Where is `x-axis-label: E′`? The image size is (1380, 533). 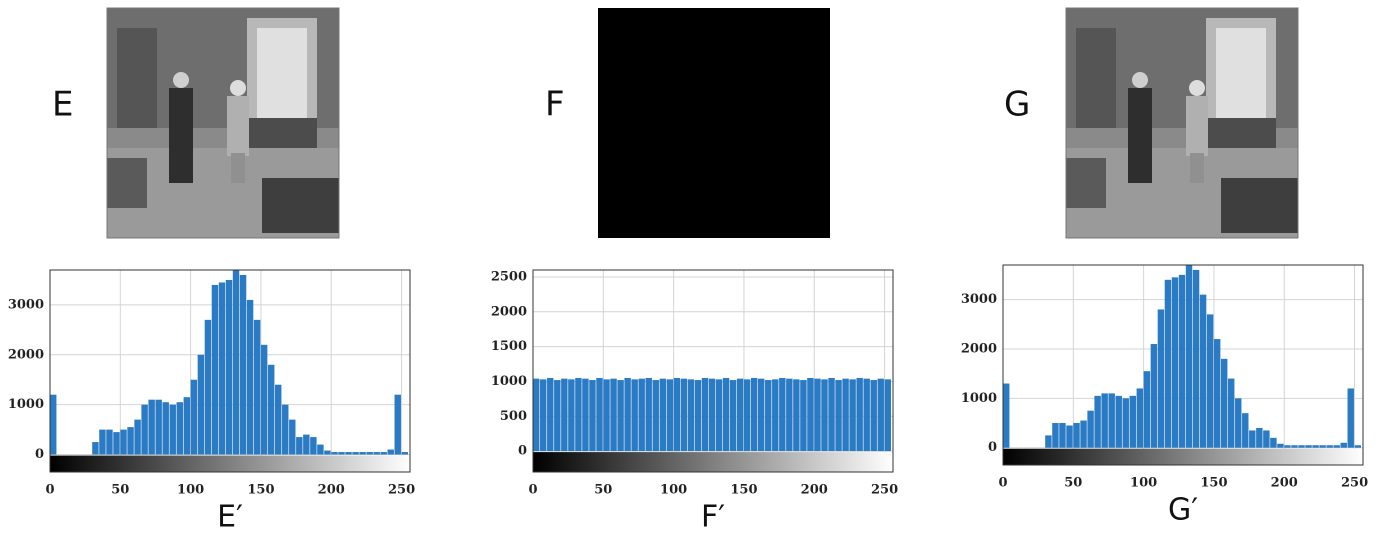 x-axis-label: E′ is located at coordinates (230, 516).